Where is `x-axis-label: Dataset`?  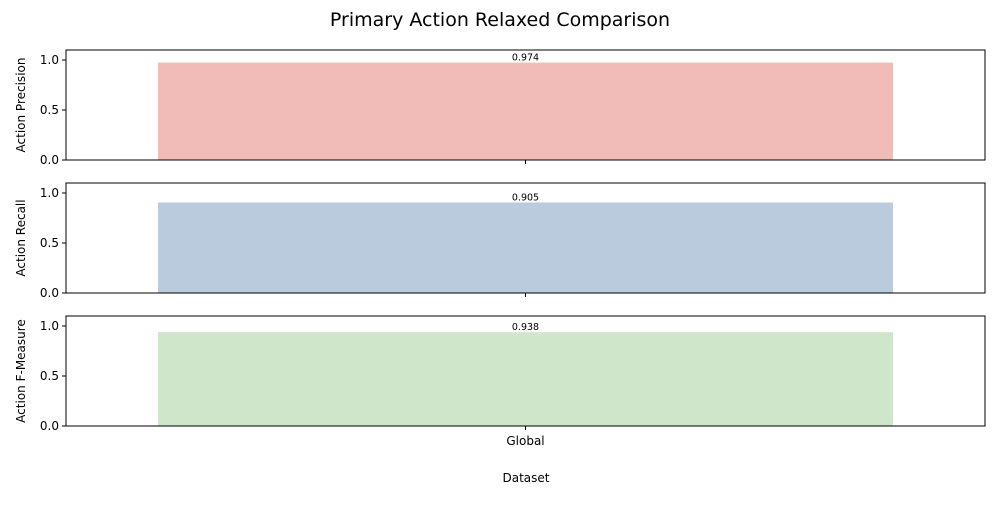
x-axis-label: Dataset is located at coordinates (526, 478).